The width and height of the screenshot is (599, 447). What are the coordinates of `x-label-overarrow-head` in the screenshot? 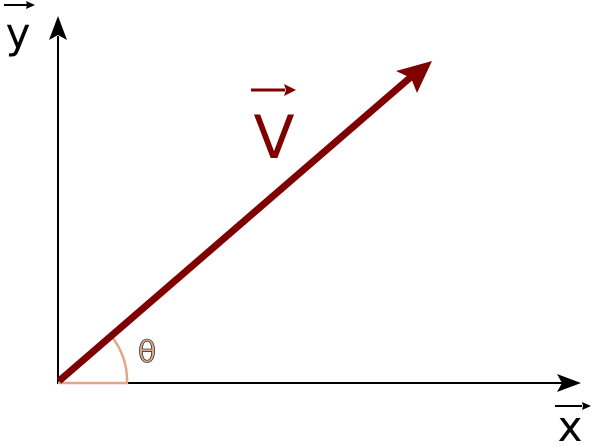 It's located at (586, 406).